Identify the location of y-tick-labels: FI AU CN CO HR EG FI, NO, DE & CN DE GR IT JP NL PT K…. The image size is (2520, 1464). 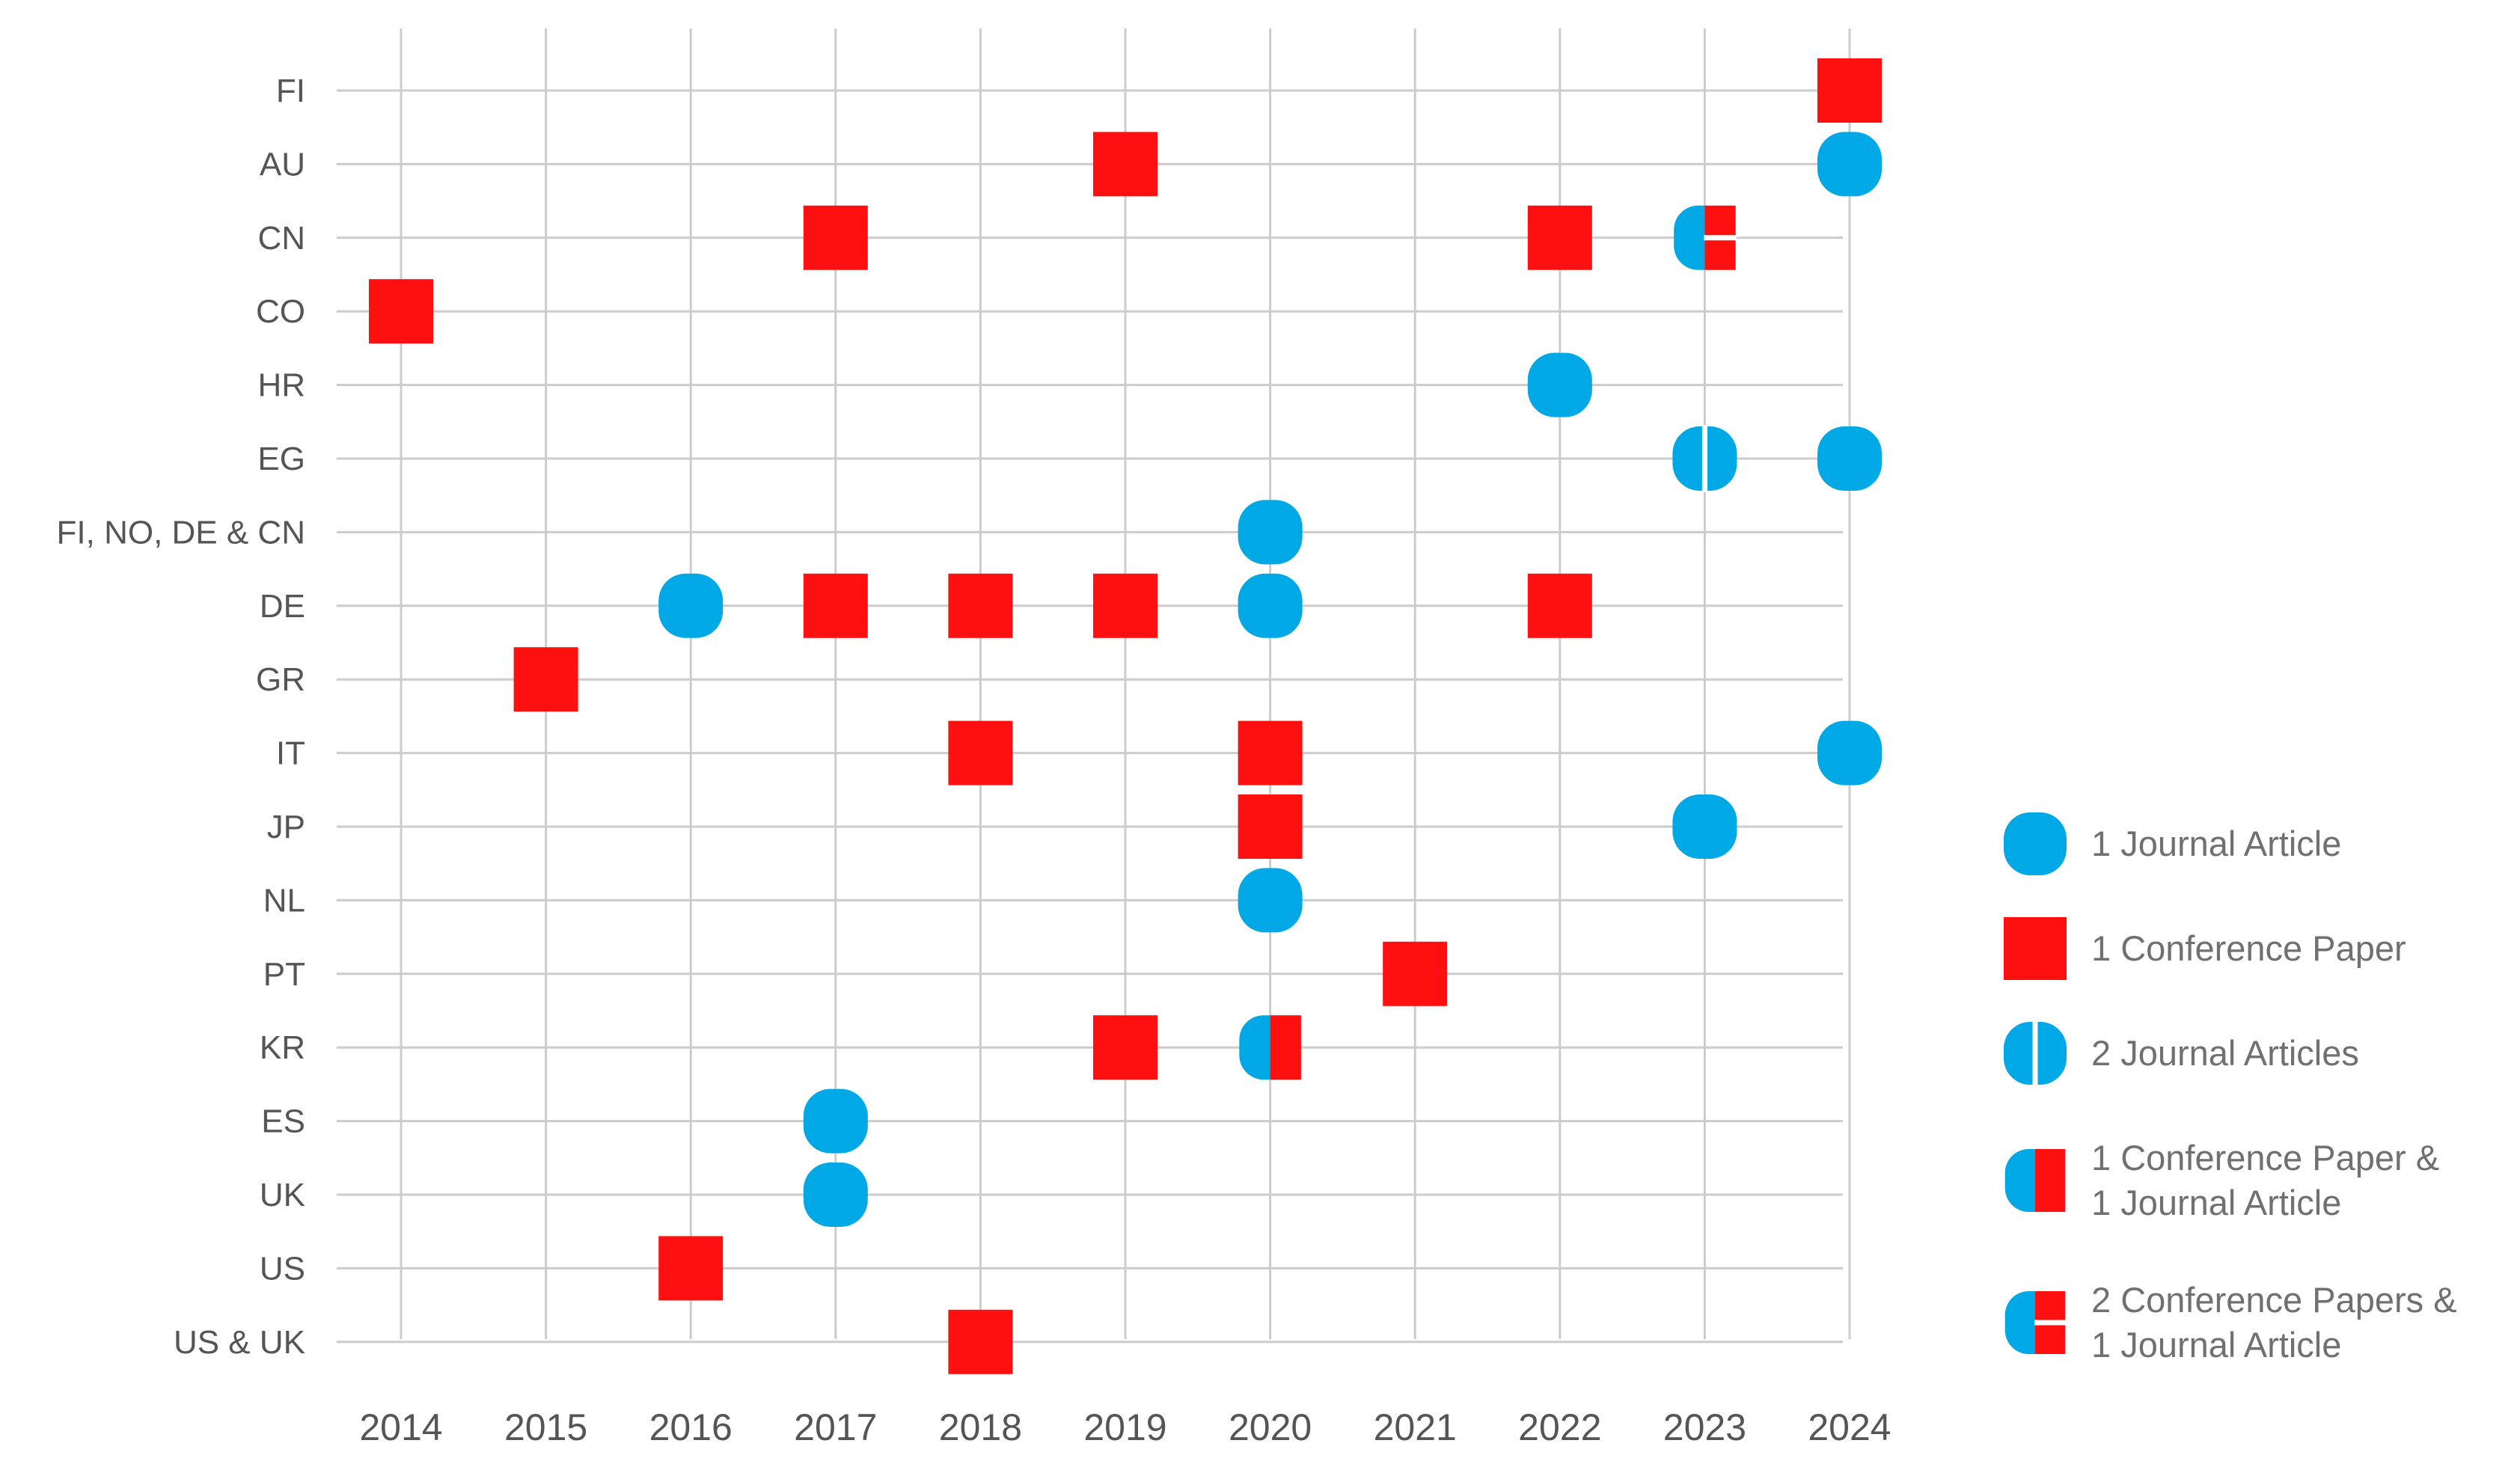
(181, 717).